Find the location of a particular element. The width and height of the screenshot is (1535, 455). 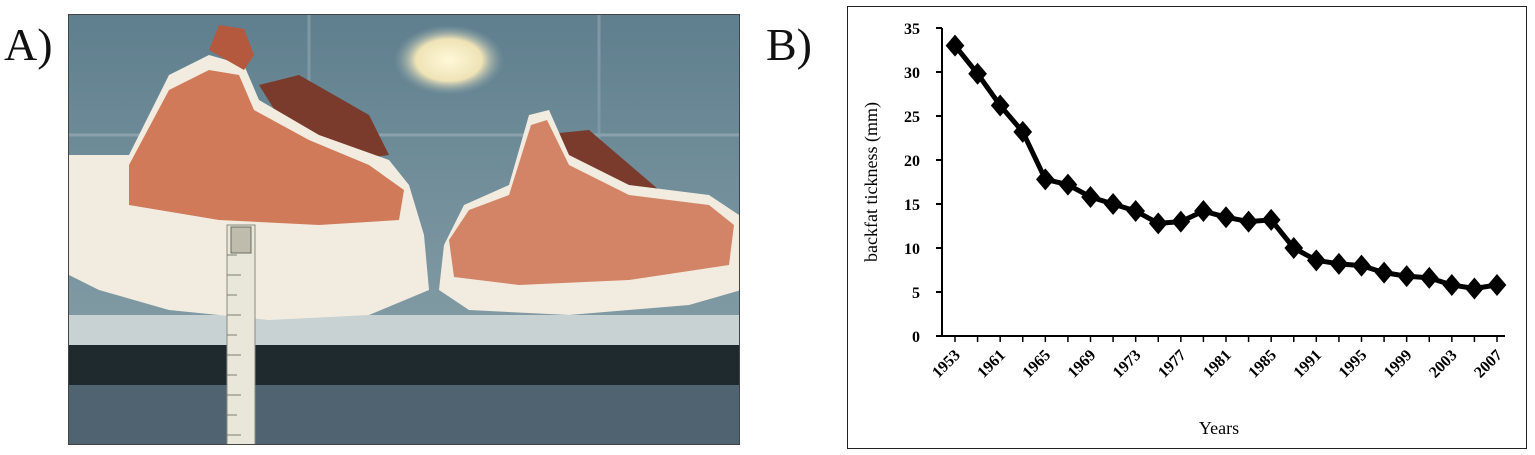

y-tick-label: 0 is located at coordinates (916, 337).